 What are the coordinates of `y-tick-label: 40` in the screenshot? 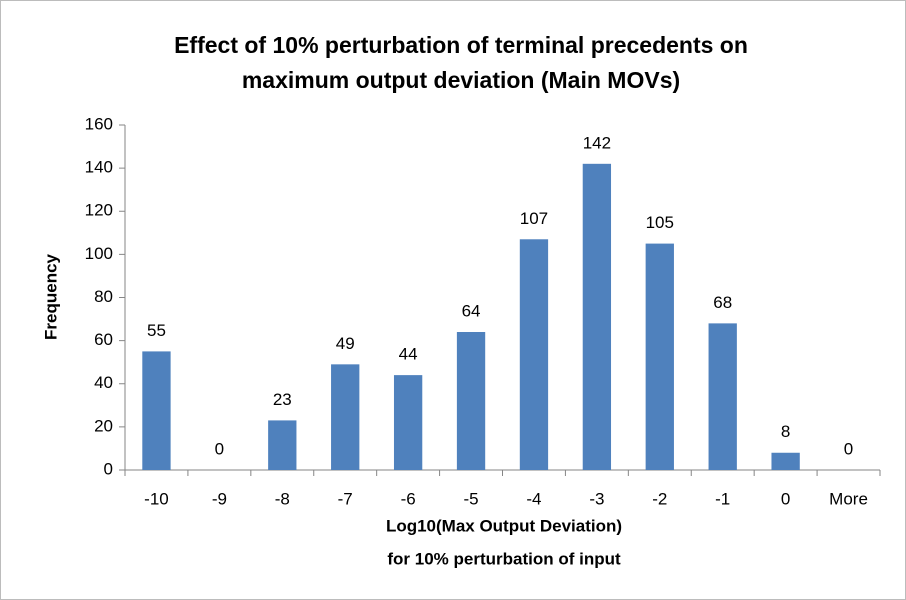 It's located at (103, 382).